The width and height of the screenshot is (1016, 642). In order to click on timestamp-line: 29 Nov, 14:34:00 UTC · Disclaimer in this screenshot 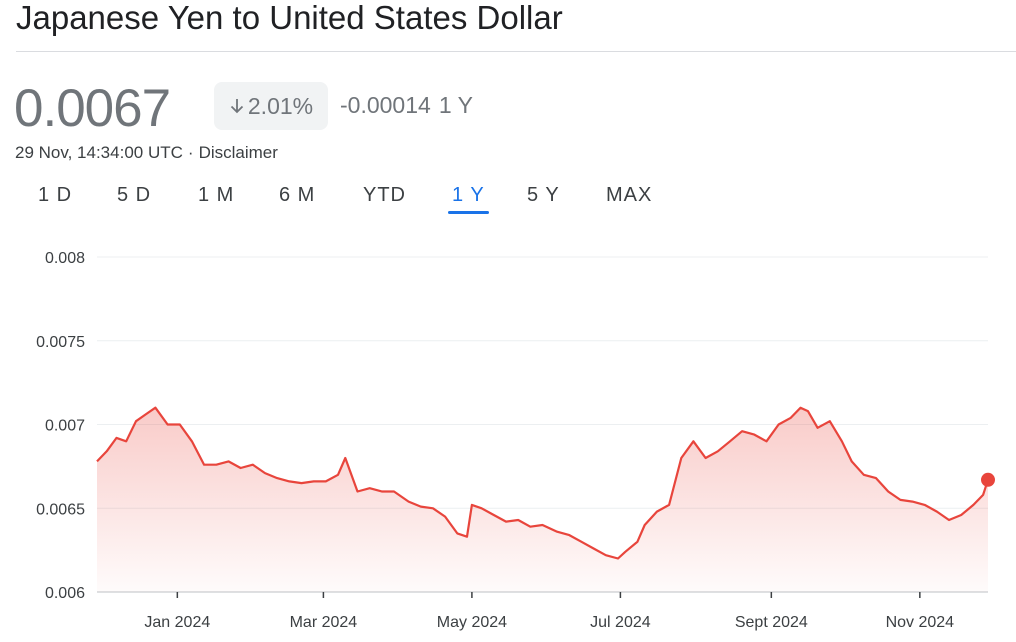, I will do `click(146, 153)`.